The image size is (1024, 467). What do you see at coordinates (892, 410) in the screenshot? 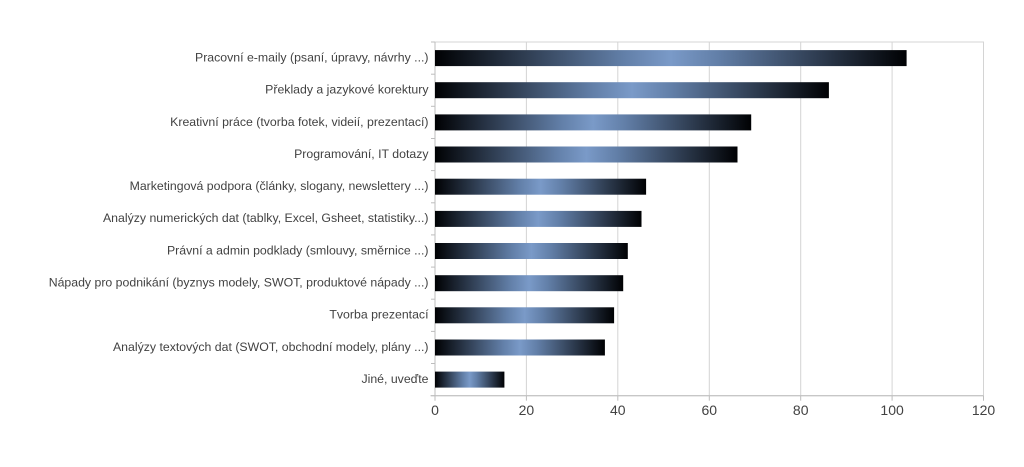
I see `svg-text: 100` at bounding box center [892, 410].